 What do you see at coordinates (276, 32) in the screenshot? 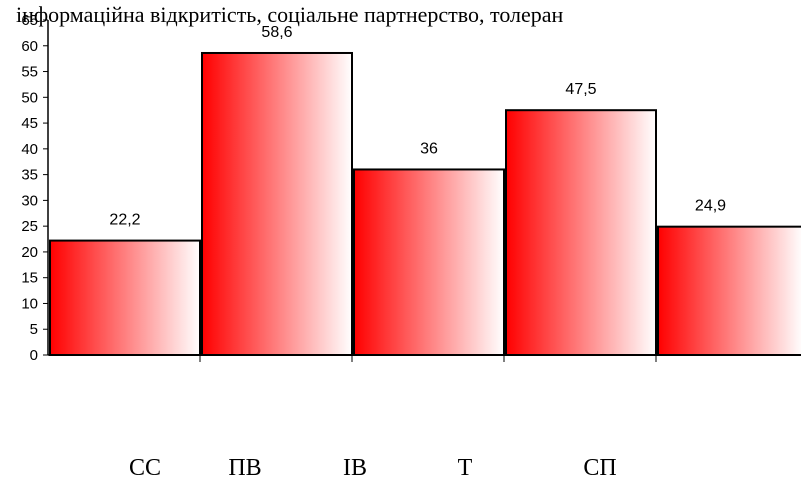
I see `data-label: 58,6` at bounding box center [276, 32].